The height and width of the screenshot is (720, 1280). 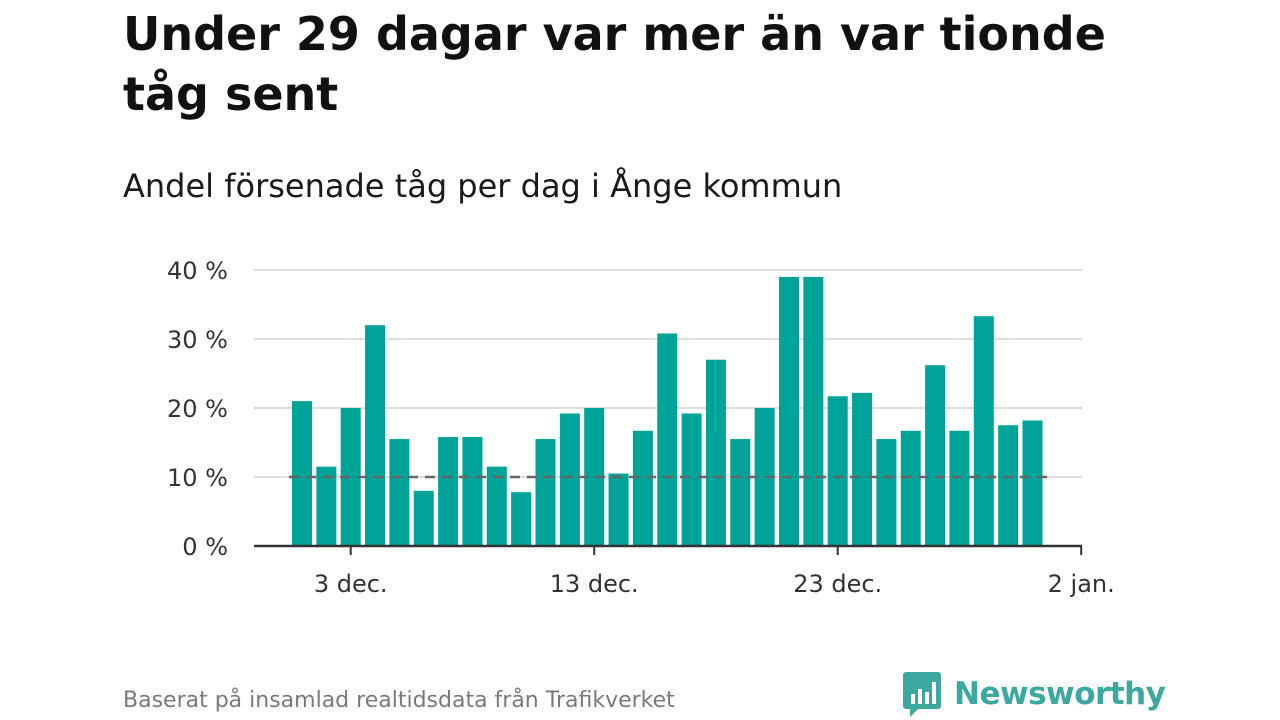 What do you see at coordinates (197, 409) in the screenshot?
I see `y-tick-label: 20 %` at bounding box center [197, 409].